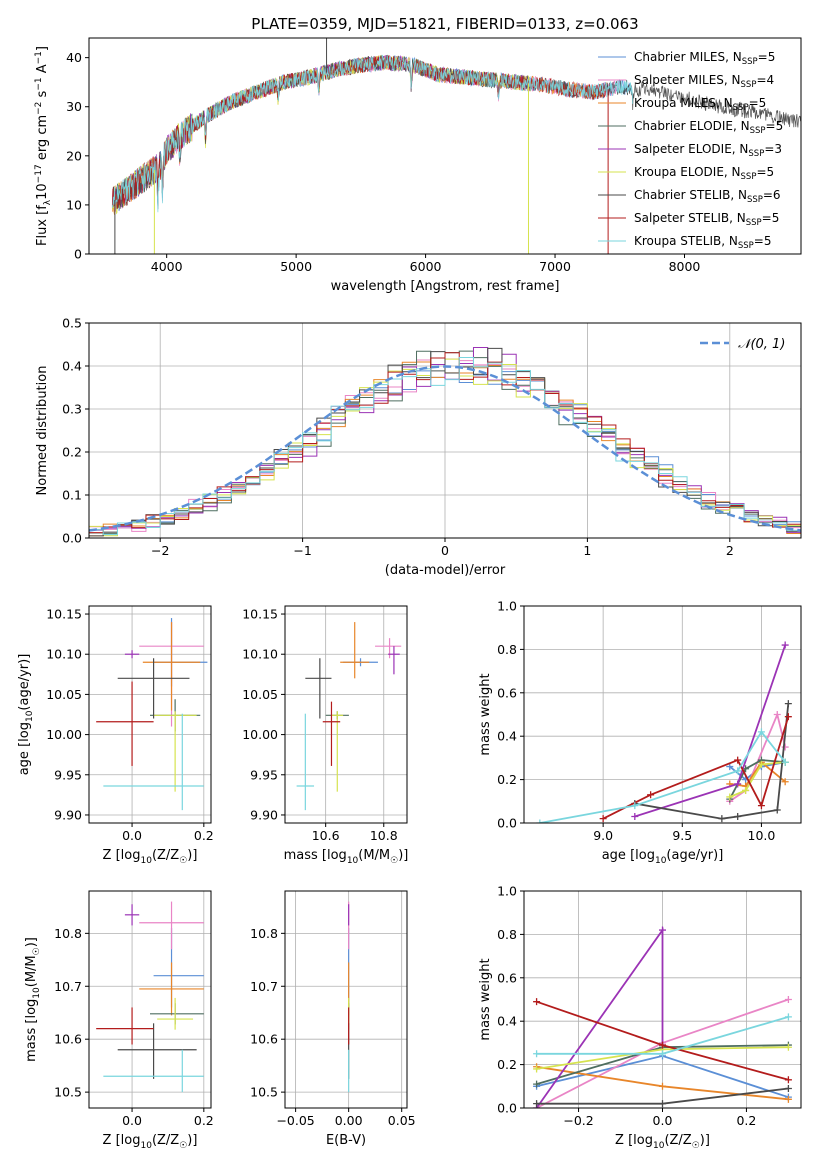  What do you see at coordinates (659, 1146) in the screenshot?
I see `x-axis-label-part: 10` at bounding box center [659, 1146].